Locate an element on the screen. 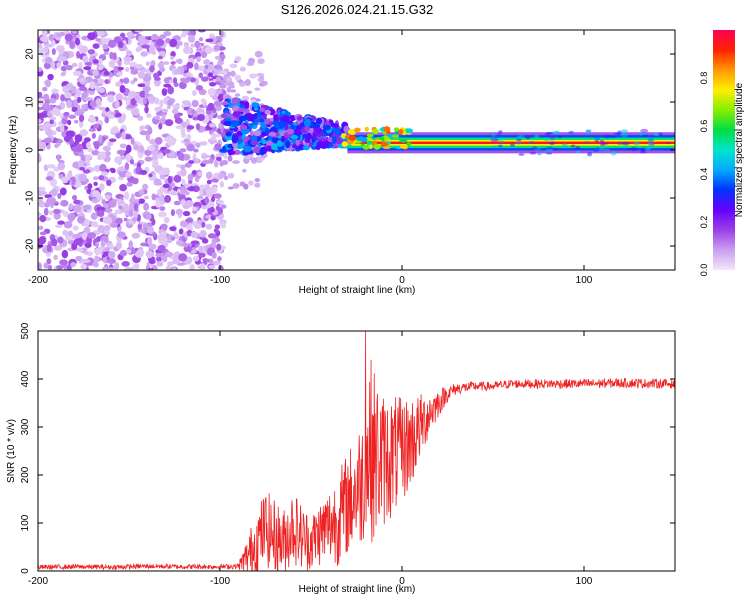  figure-title: S126.2026.024.21.15.G32 is located at coordinates (357, 9).